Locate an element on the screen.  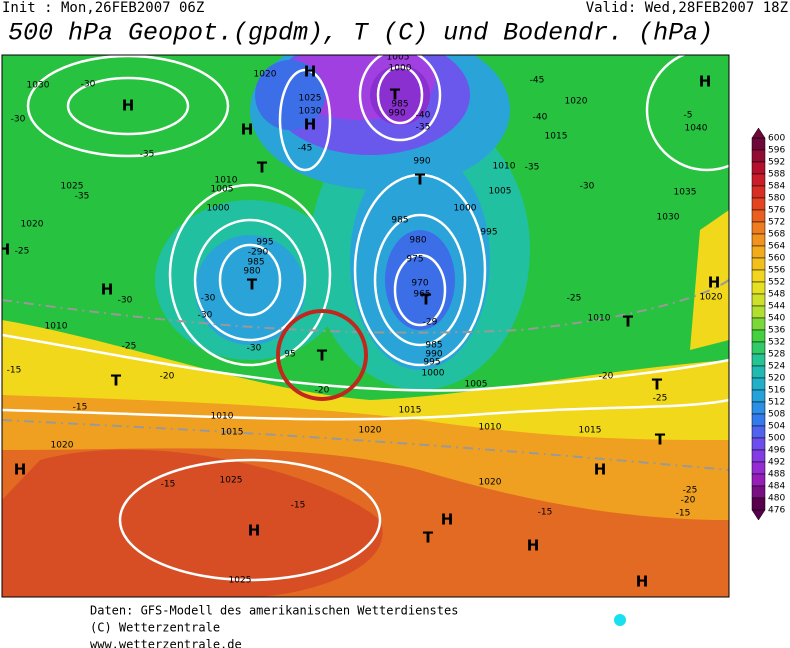
contour-label: 995 is located at coordinates (488, 233).